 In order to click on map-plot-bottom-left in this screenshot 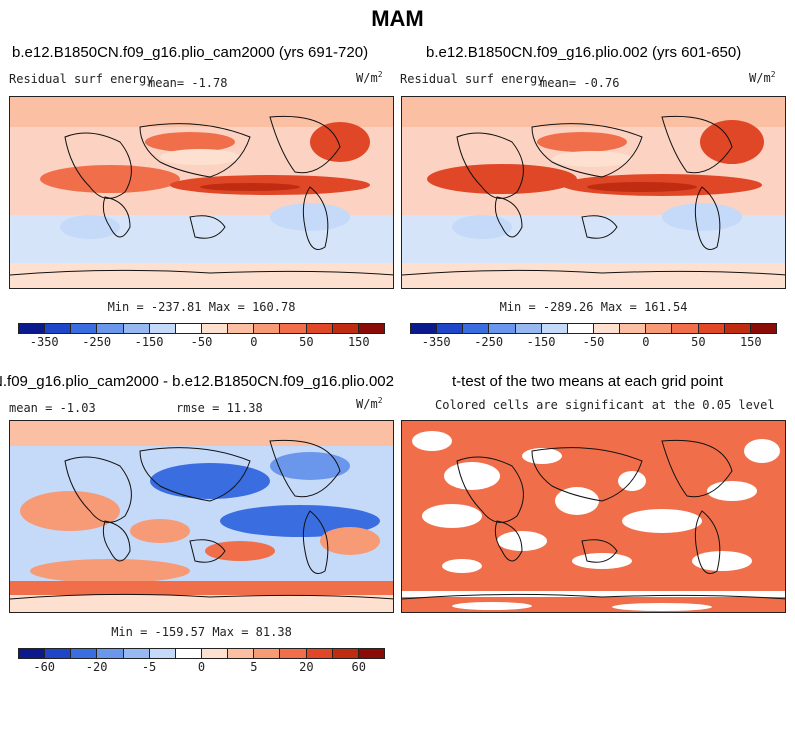, I will do `click(201, 516)`.